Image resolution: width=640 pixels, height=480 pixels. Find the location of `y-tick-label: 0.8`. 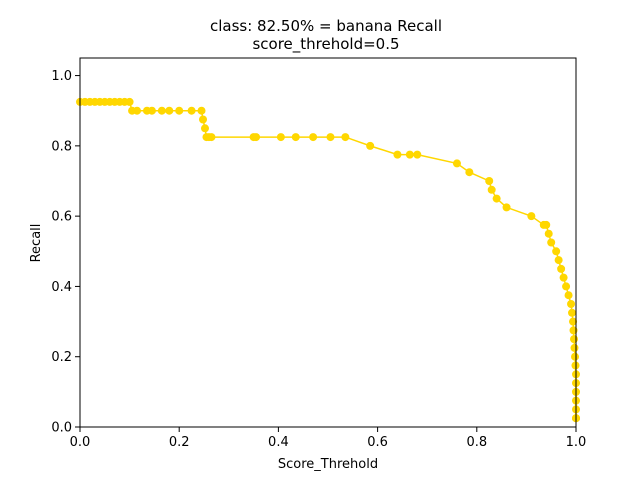

y-tick-label: 0.8 is located at coordinates (61, 146).